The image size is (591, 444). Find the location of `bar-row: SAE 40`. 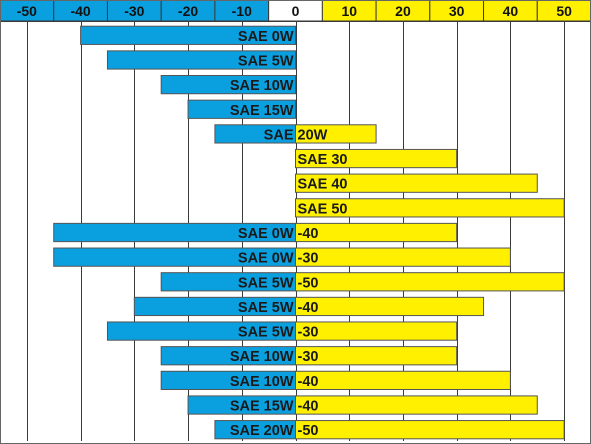

bar-row: SAE 40 is located at coordinates (416, 183).